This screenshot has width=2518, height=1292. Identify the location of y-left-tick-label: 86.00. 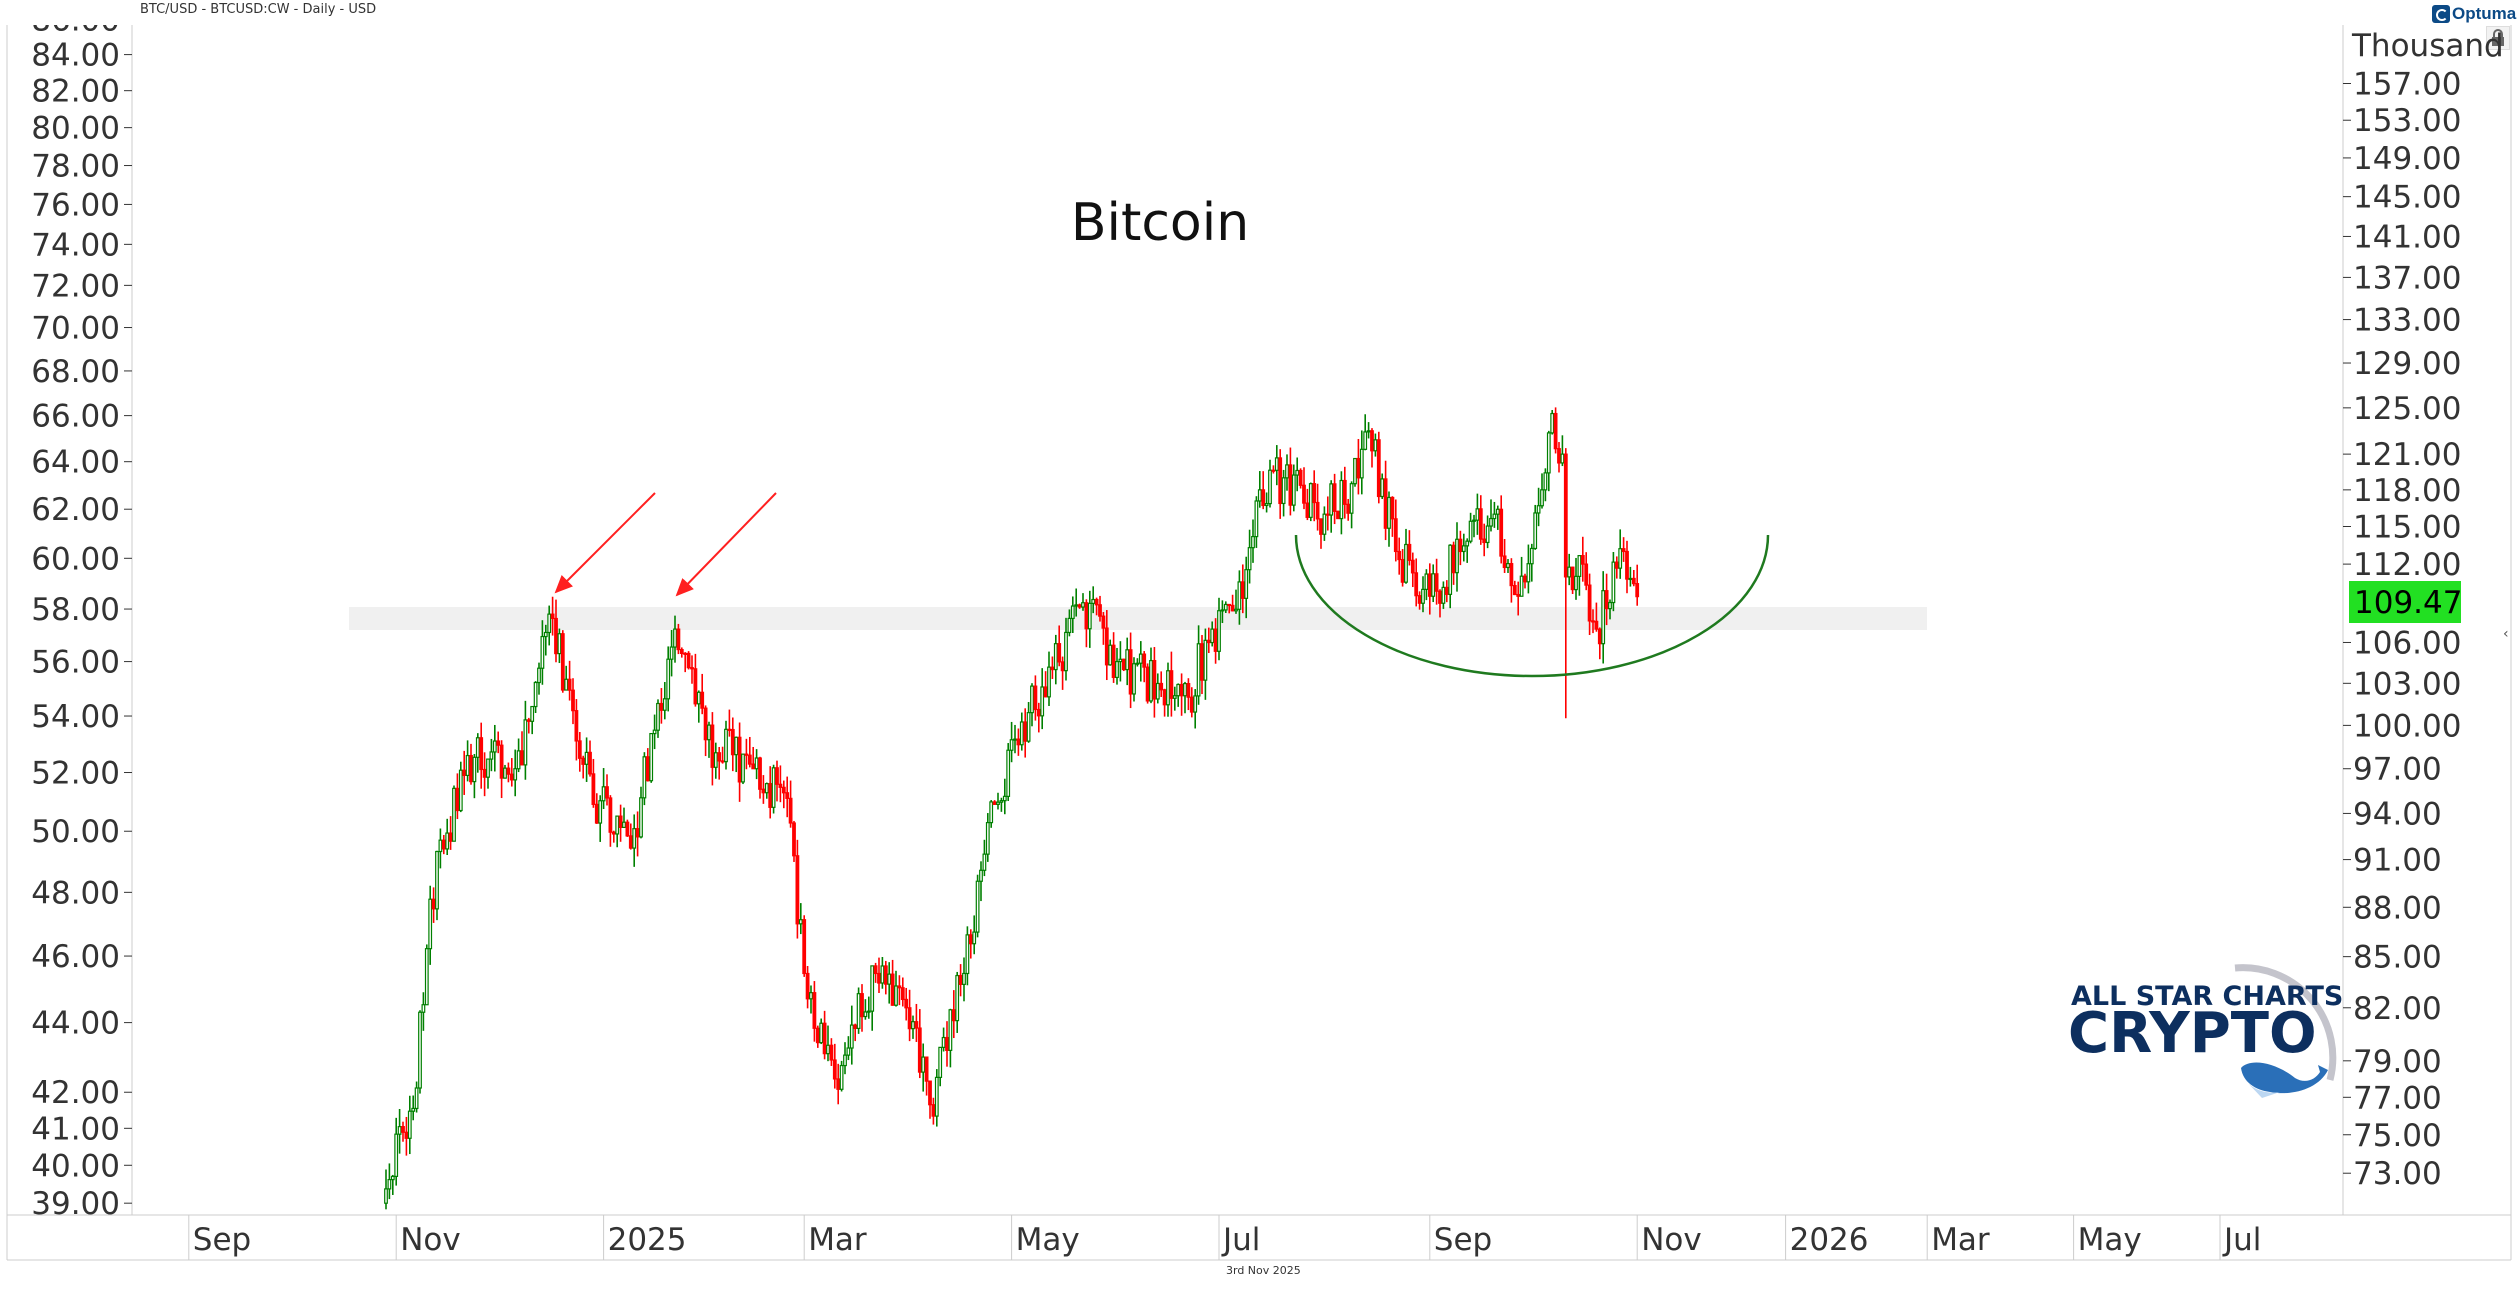
(75, 20).